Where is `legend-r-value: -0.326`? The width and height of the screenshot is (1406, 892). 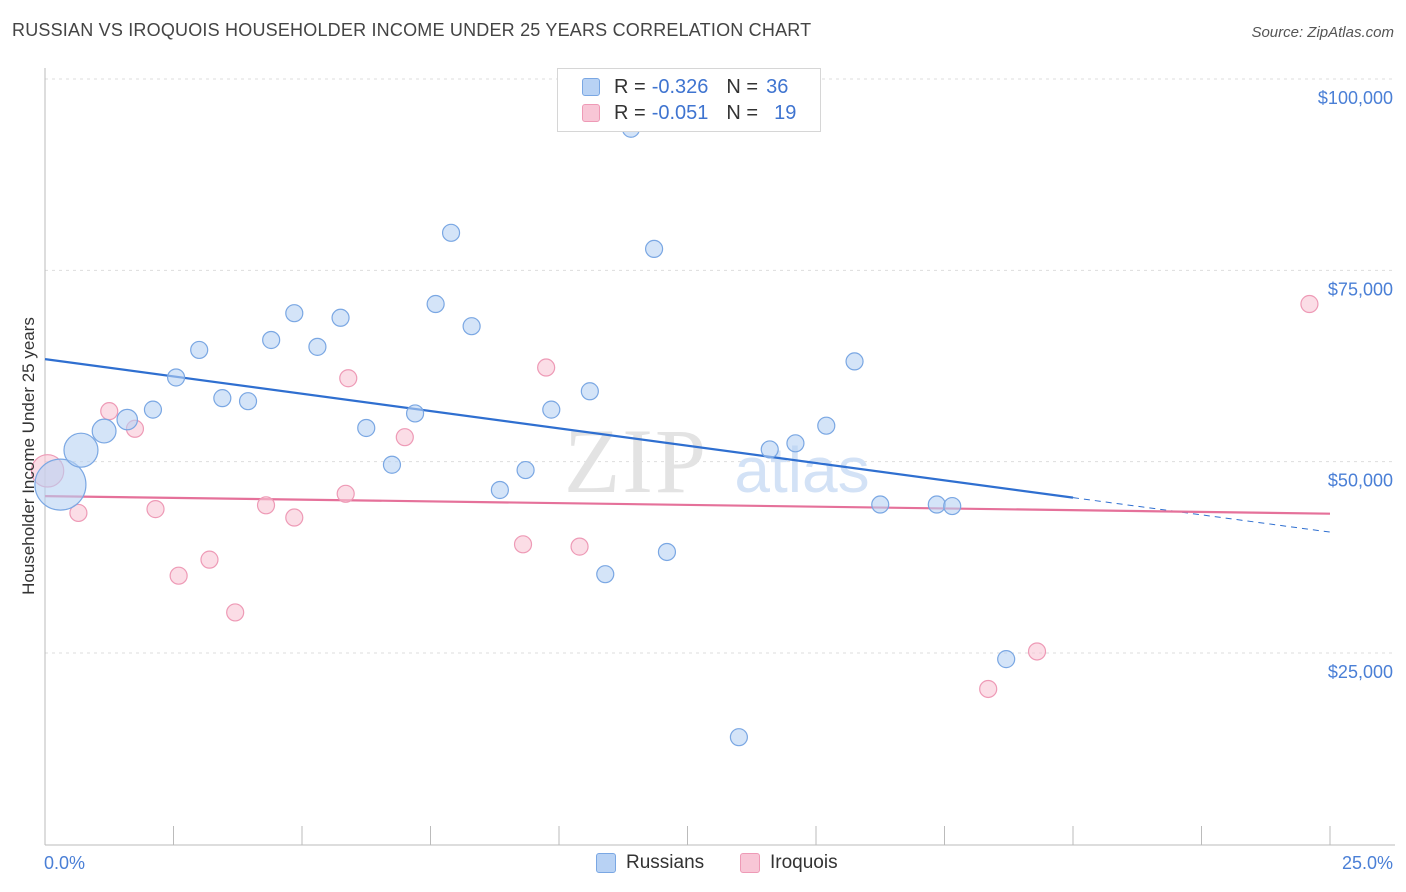
legend-r-value: -0.326 is located at coordinates (680, 86).